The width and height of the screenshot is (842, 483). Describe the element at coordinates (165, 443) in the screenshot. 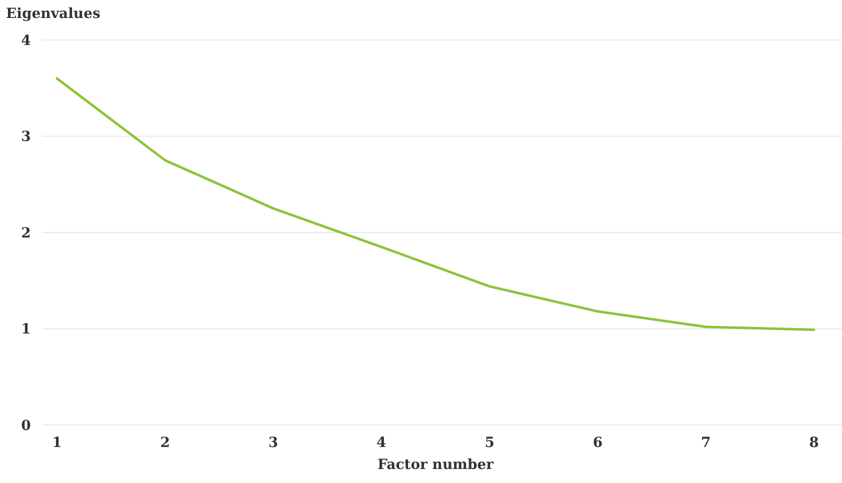

I see `x-tick-label: 2` at that location.